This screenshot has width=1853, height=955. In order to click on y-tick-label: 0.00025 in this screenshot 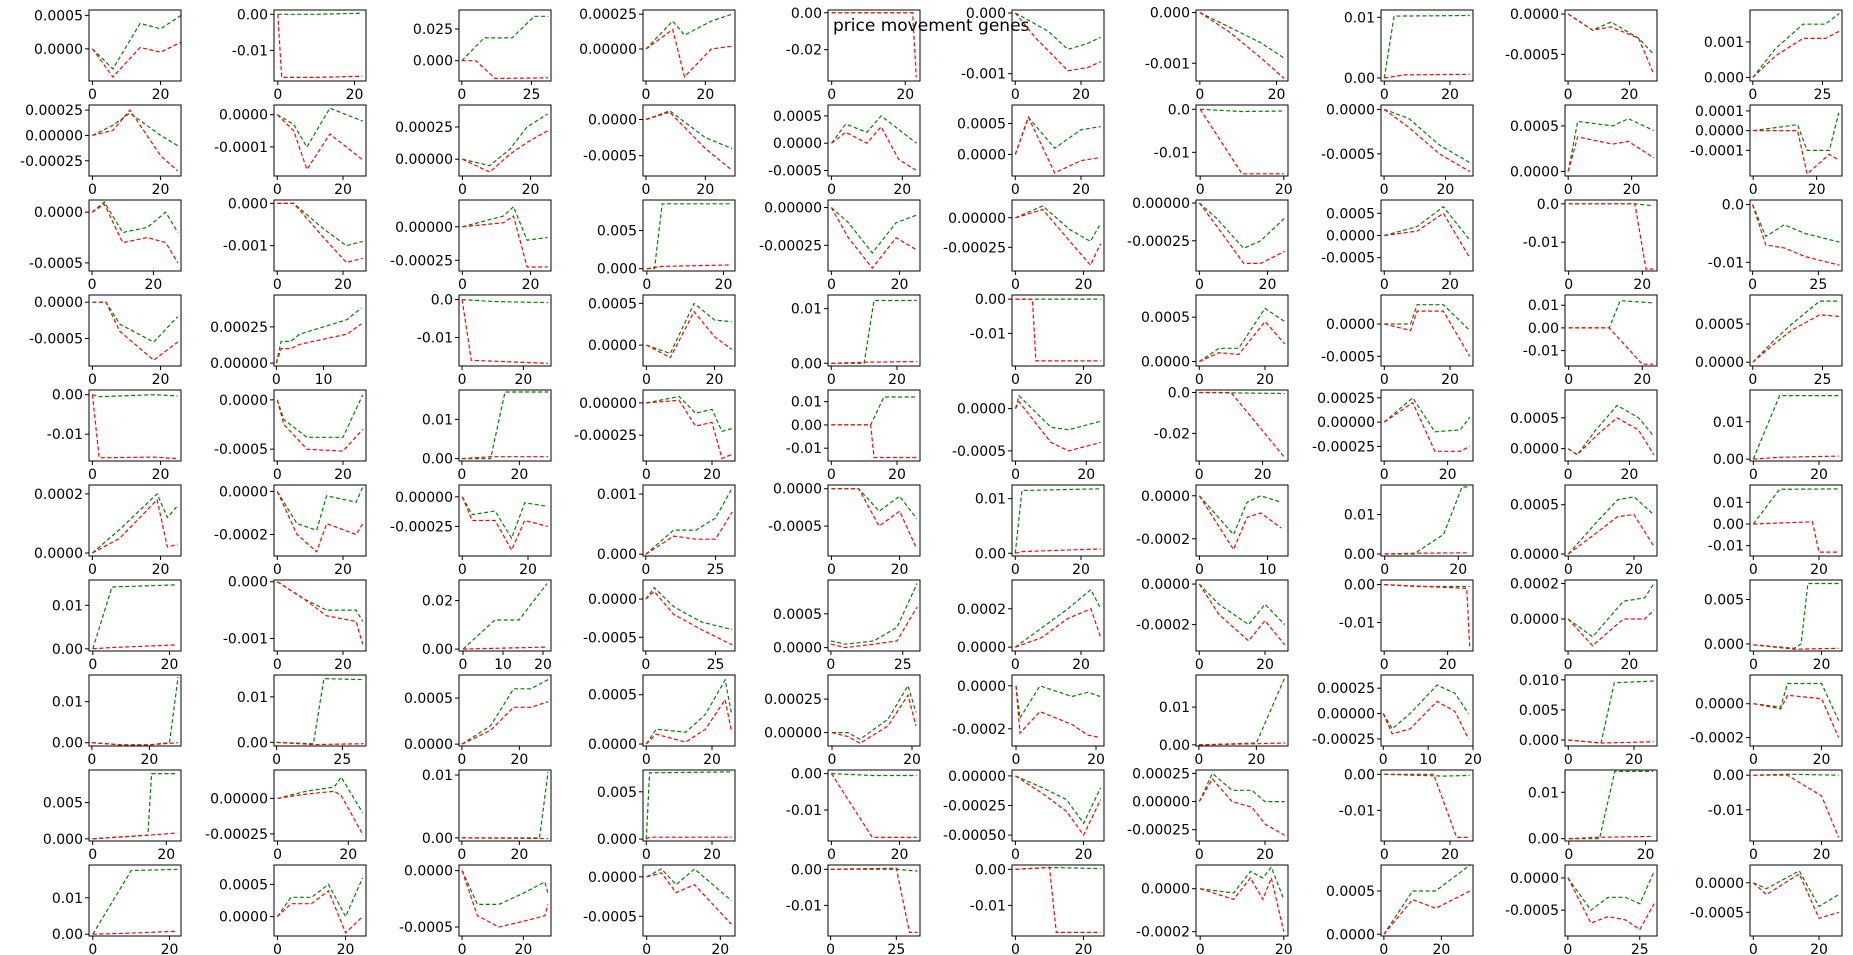, I will do `click(1346, 689)`.